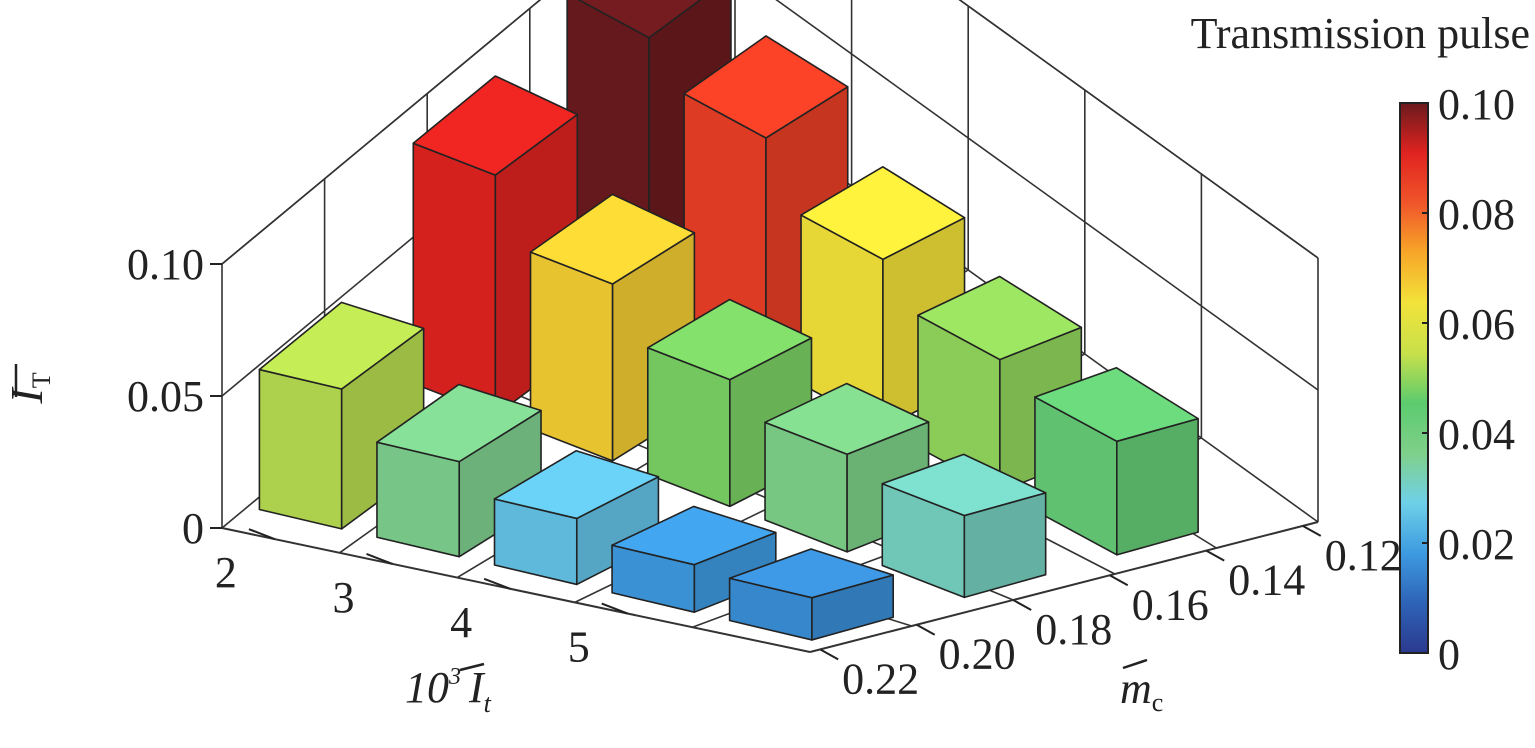 This screenshot has height=748, width=1535. Describe the element at coordinates (1360, 33) in the screenshot. I see `colorbar-title: Transmission pulse` at that location.